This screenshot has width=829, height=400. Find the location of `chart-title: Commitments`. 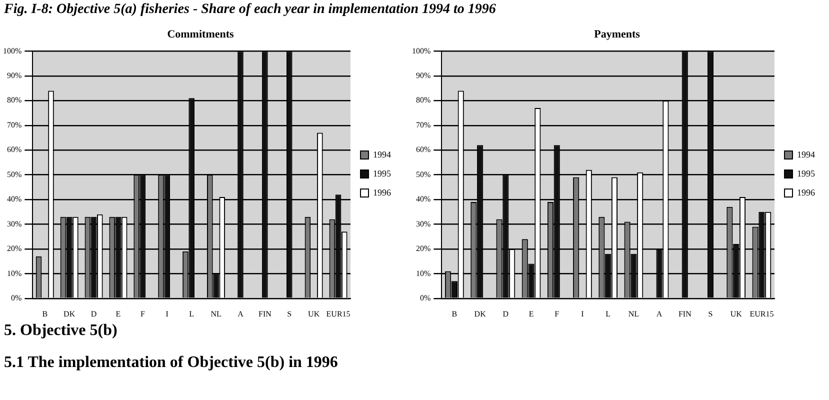

chart-title: Commitments is located at coordinates (201, 34).